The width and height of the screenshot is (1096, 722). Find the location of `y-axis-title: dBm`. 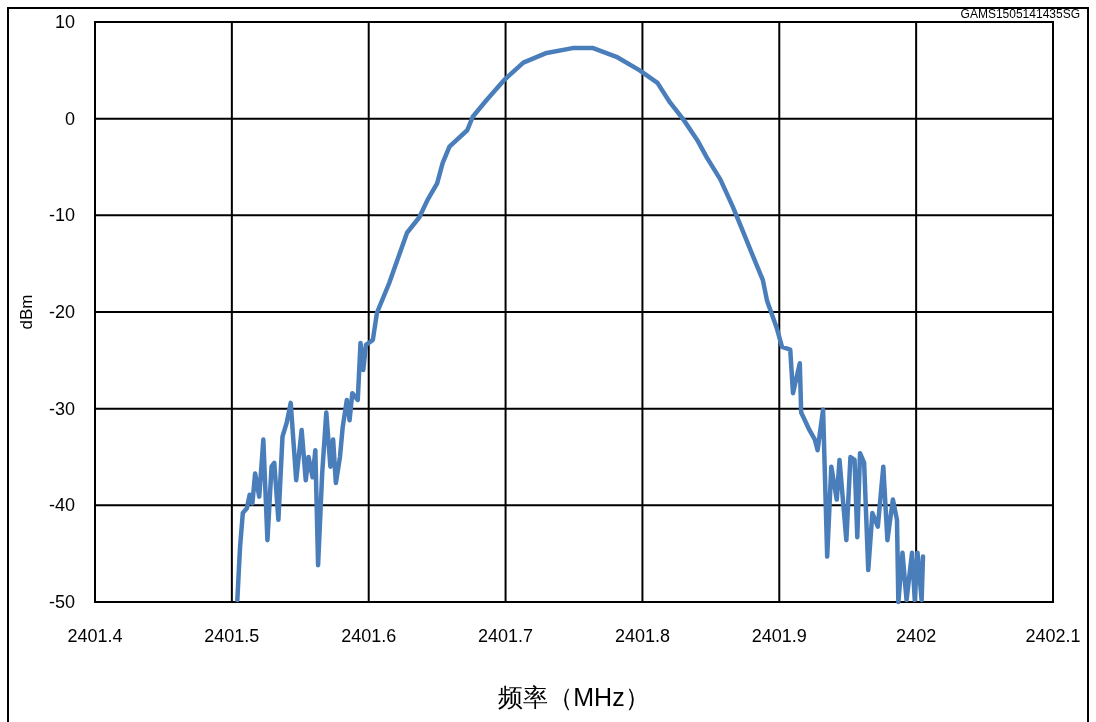

y-axis-title: dBm is located at coordinates (26, 312).